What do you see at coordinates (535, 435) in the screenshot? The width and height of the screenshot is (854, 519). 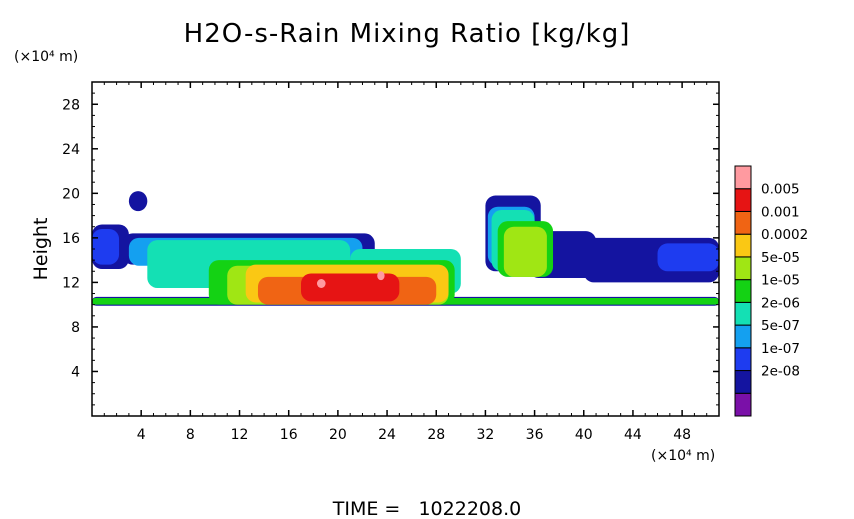 I see `x-tick-label: 36` at bounding box center [535, 435].